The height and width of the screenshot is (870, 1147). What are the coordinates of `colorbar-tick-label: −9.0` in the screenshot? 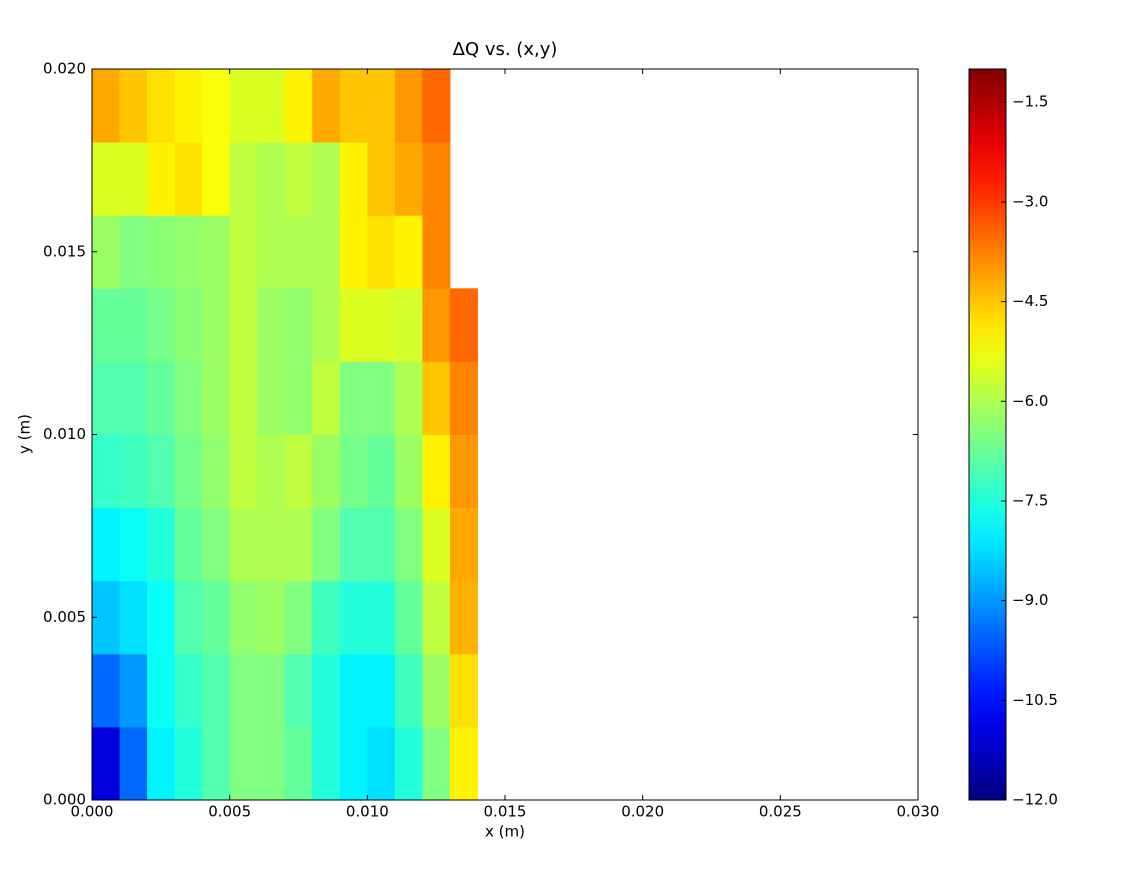 It's located at (1030, 600).